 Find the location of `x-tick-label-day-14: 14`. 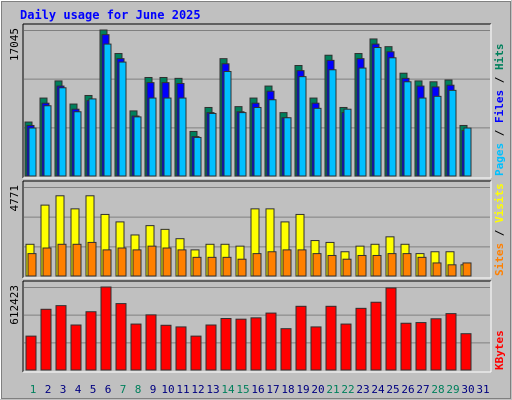

x-tick-label-day-14: 14 is located at coordinates (228, 389).